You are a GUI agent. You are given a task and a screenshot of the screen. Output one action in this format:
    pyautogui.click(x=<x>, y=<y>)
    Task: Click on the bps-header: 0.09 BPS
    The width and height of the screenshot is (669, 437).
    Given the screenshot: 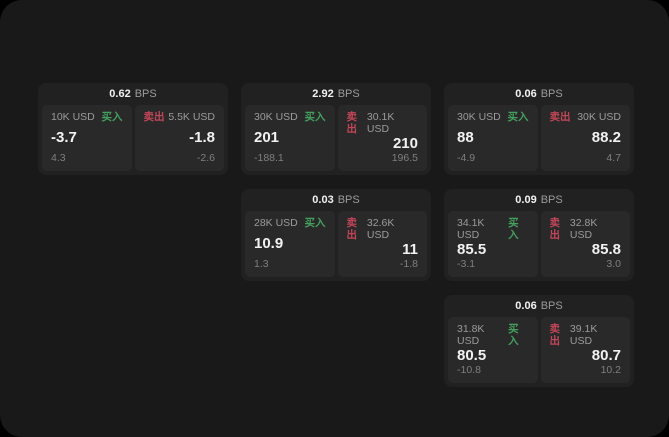 What is the action you would take?
    pyautogui.click(x=539, y=200)
    